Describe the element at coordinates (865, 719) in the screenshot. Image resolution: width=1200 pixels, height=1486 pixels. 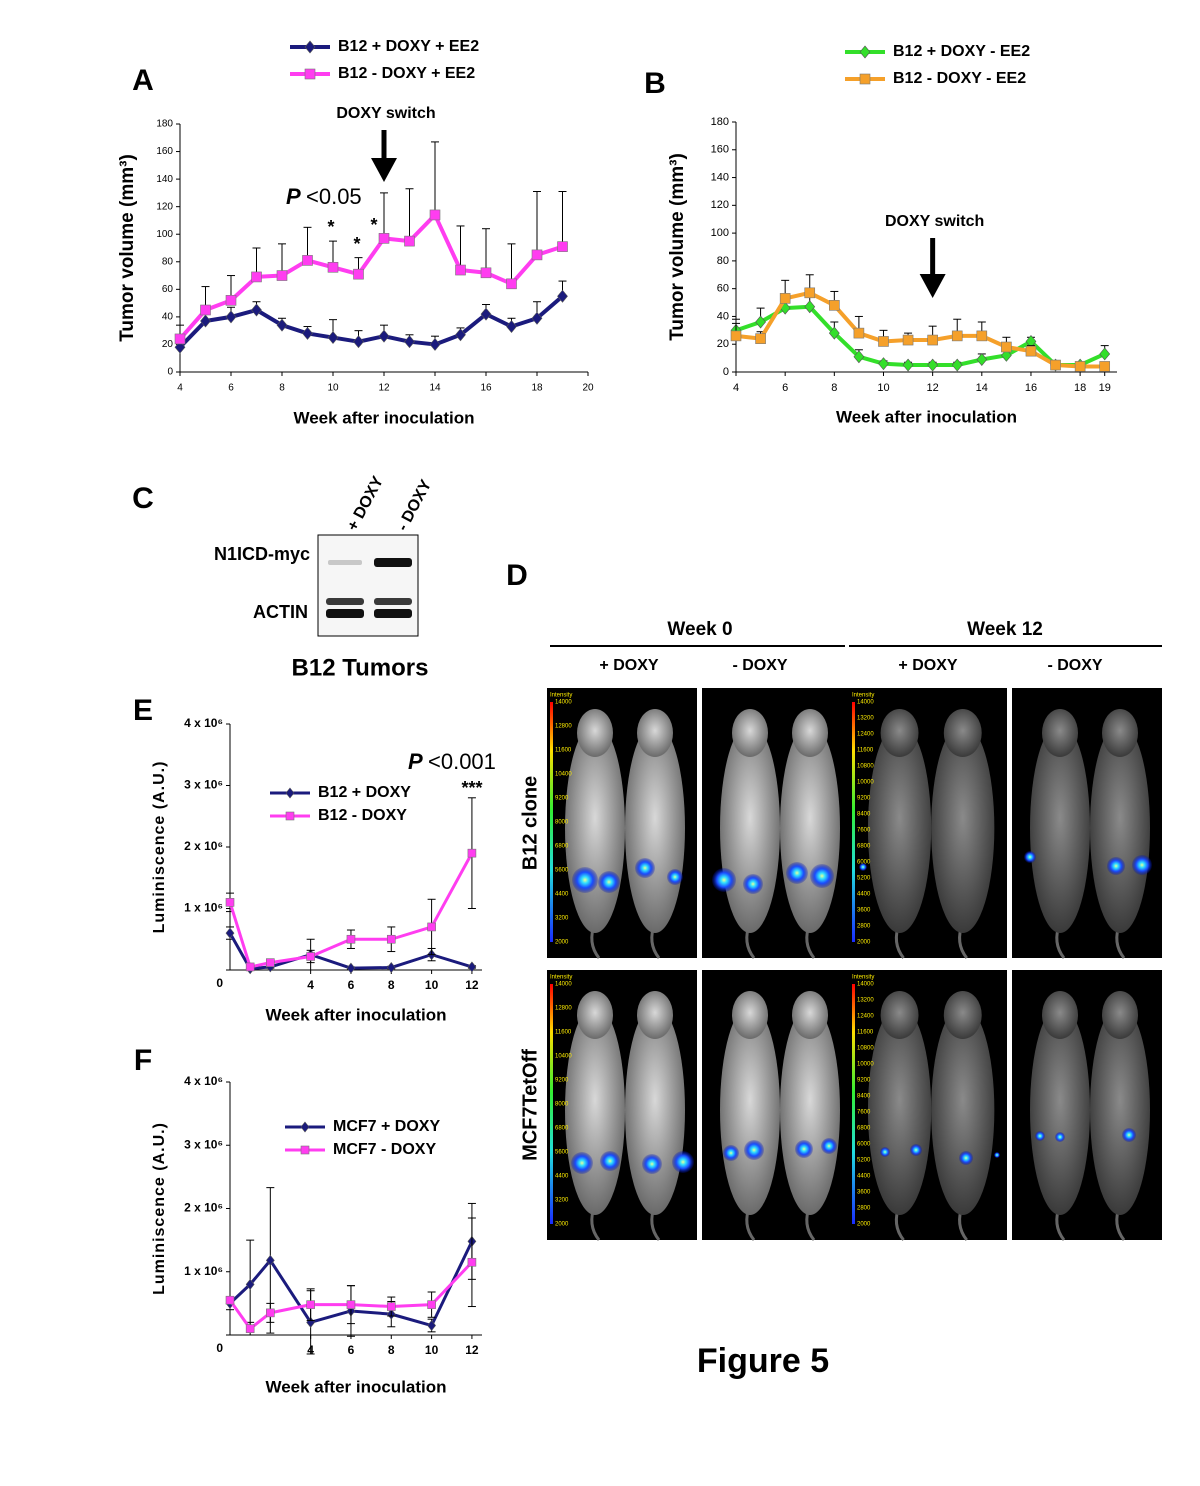
I see `colorbar-tick-label: 13200` at that location.